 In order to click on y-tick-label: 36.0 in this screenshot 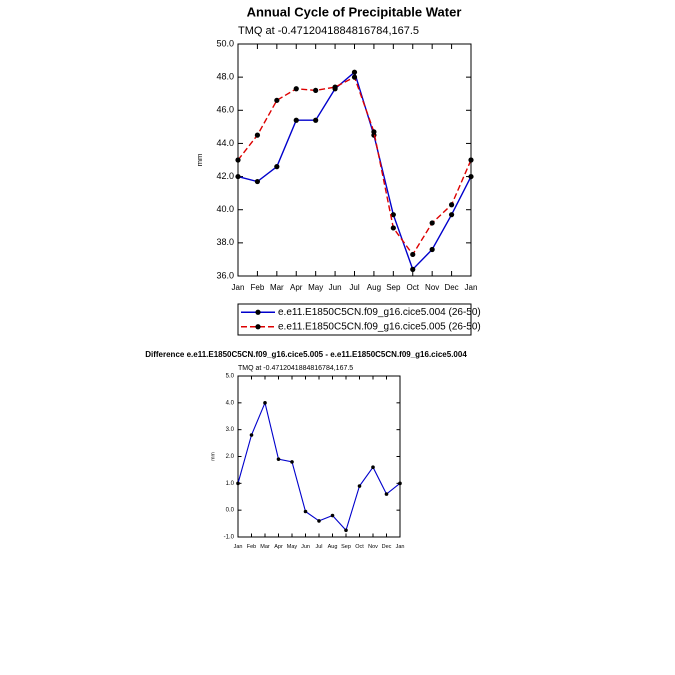, I will do `click(225, 275)`.